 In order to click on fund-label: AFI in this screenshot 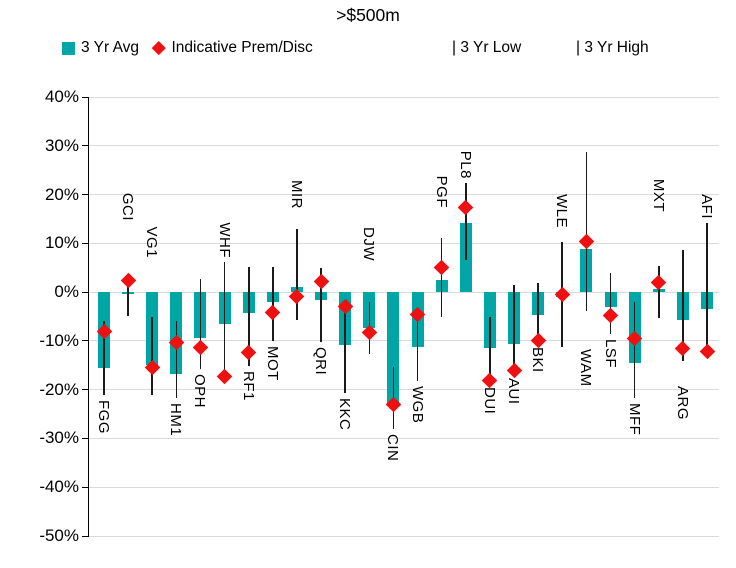, I will do `click(706, 207)`.